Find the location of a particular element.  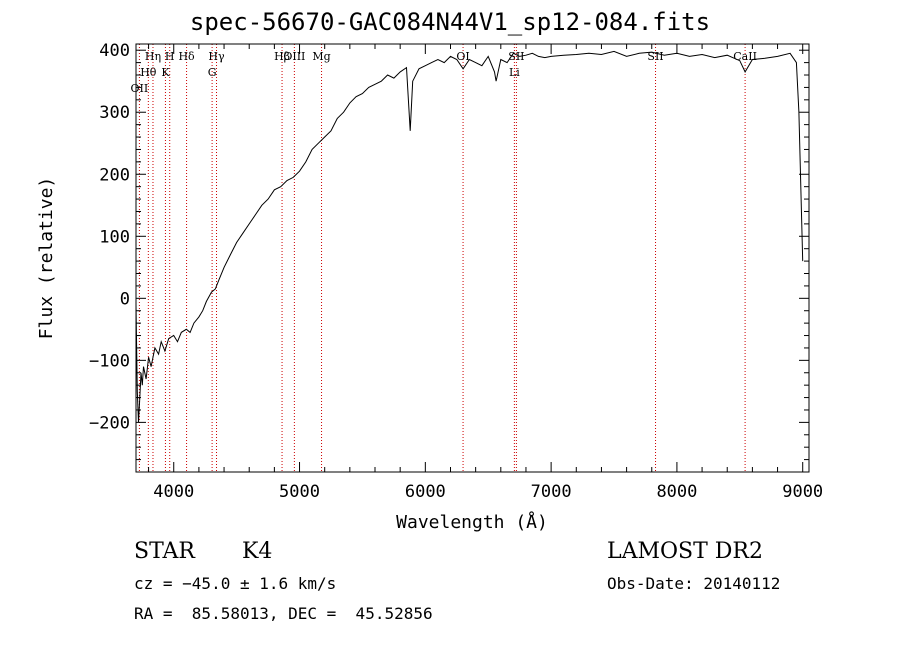

object-class: STAR is located at coordinates (164, 551).